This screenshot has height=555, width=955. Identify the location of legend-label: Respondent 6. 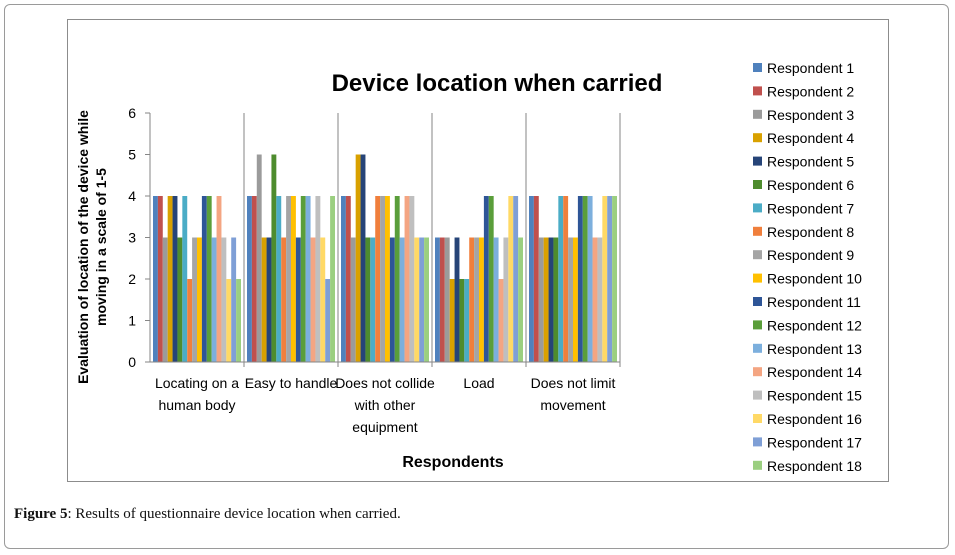
(810, 185).